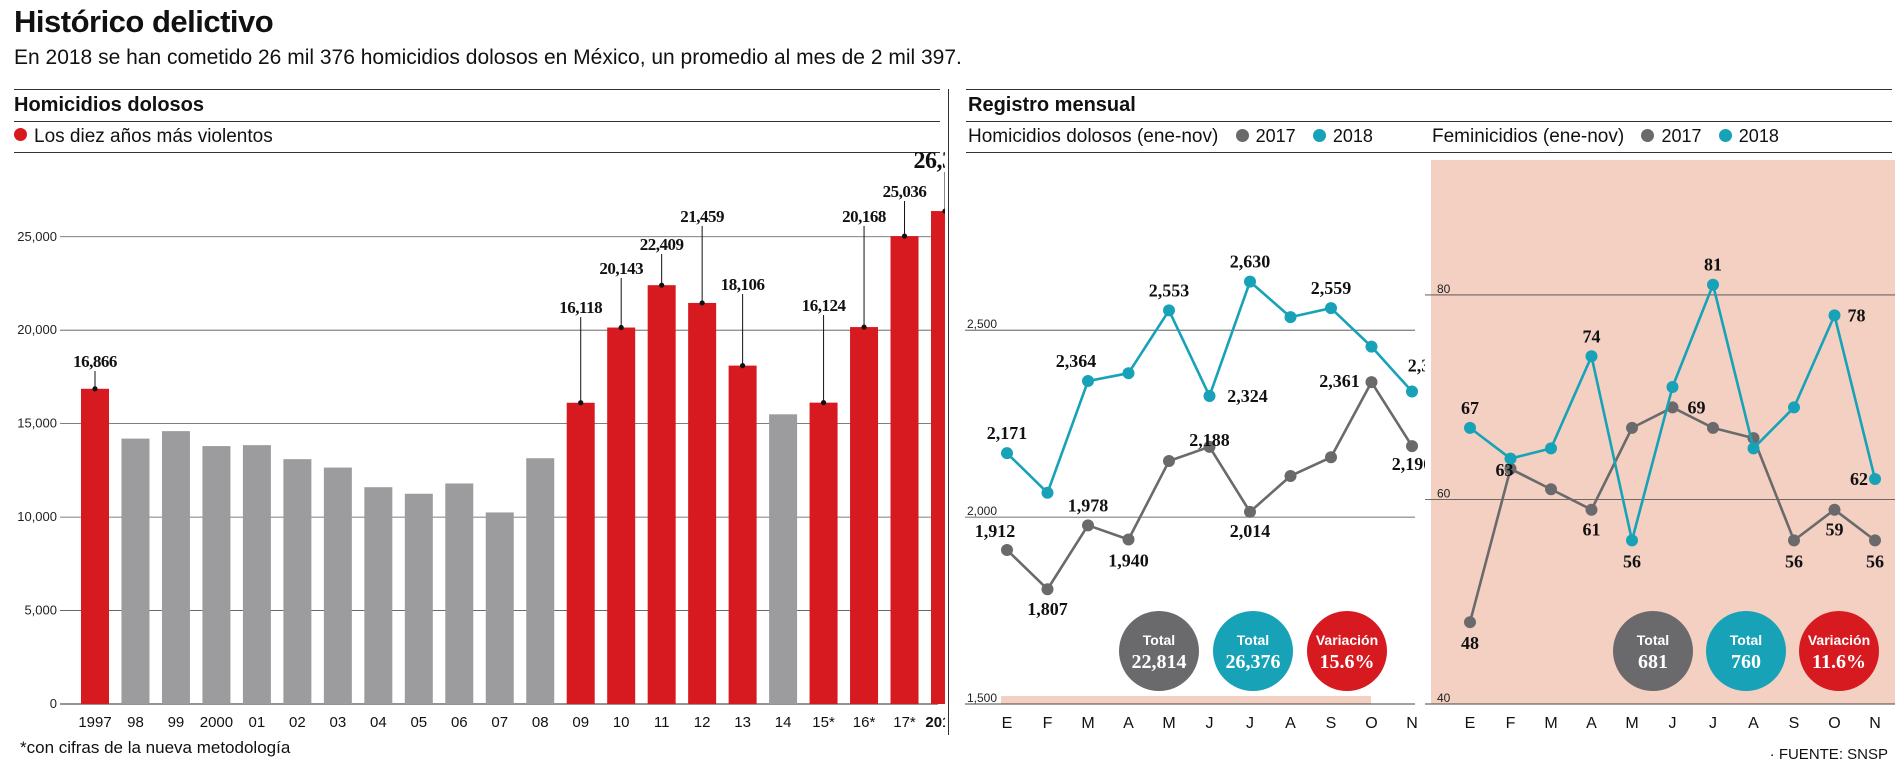  What do you see at coordinates (1470, 643) in the screenshot?
I see `data-label: 48` at bounding box center [1470, 643].